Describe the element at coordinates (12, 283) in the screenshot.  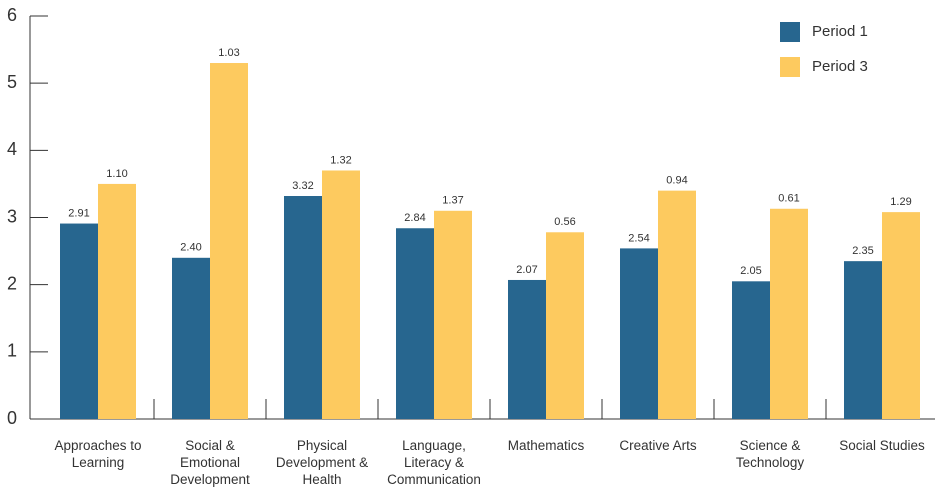
I see `y-tick-label: 2` at that location.